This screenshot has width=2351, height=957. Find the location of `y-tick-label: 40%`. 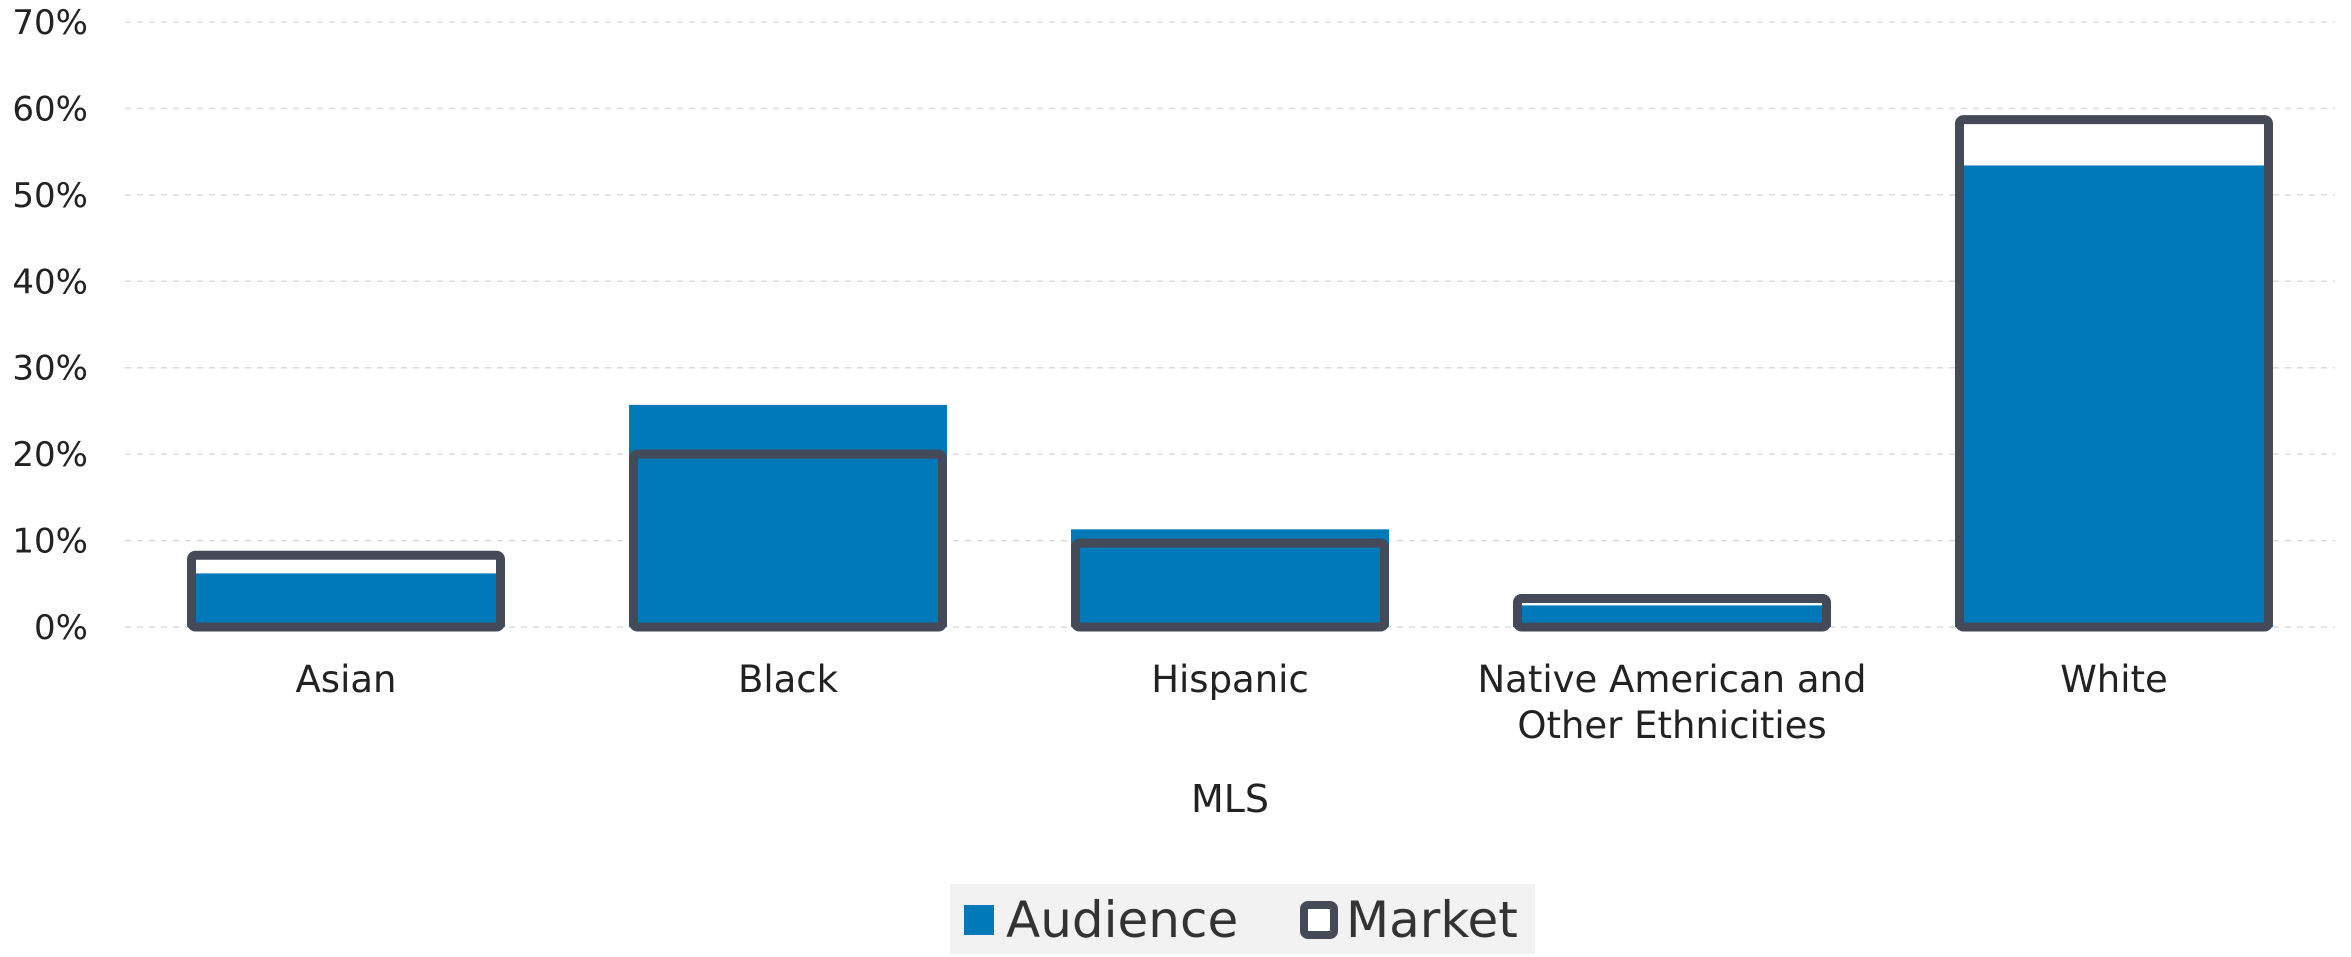

y-tick-label: 40% is located at coordinates (50, 282).